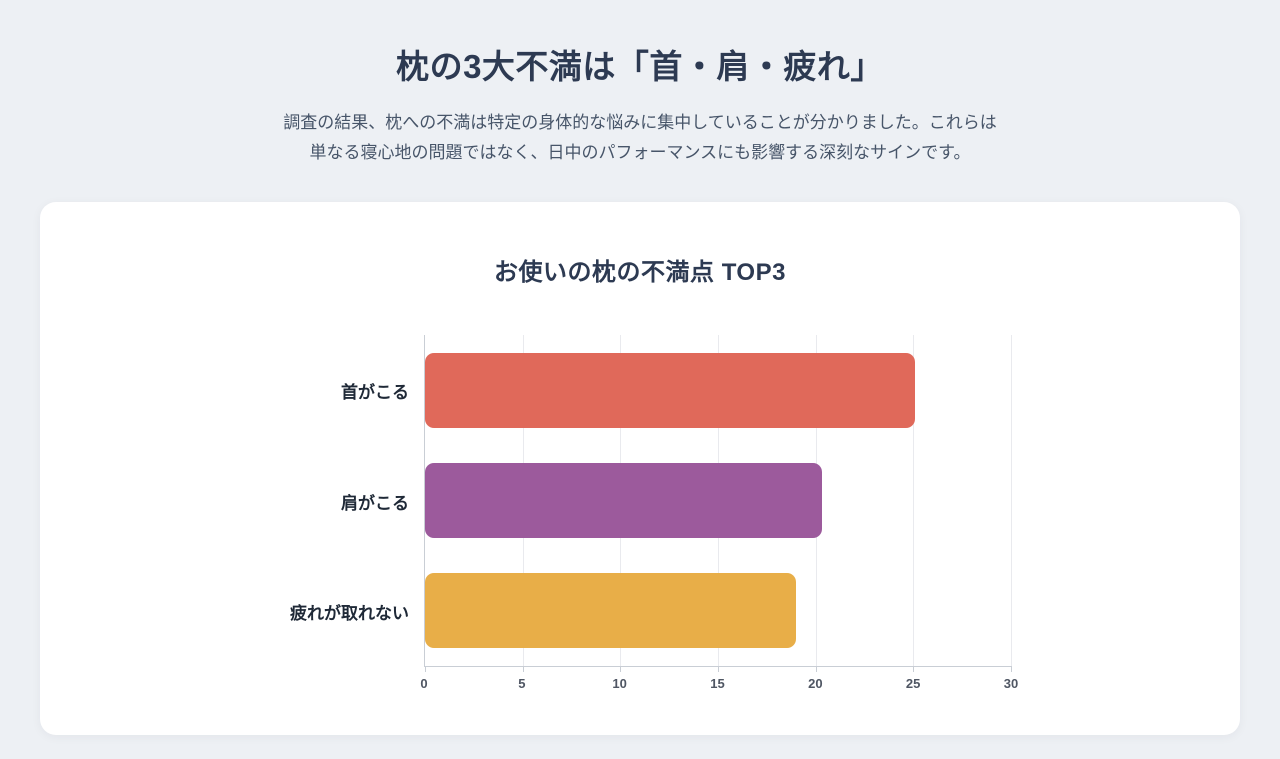 This screenshot has height=759, width=1280. What do you see at coordinates (640, 272) in the screenshot?
I see `chart-title: お使いの枕の不満点 TOP3` at bounding box center [640, 272].